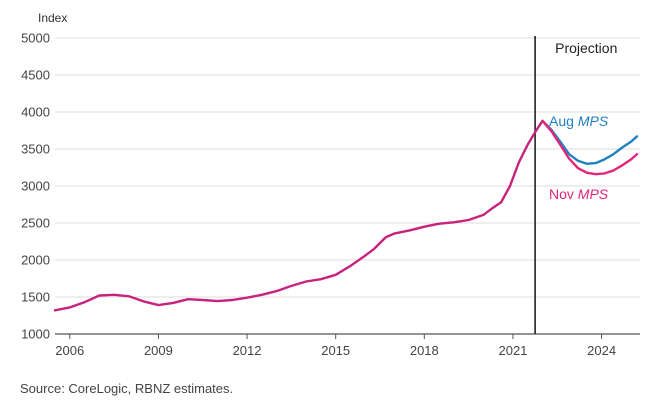  Describe the element at coordinates (35, 223) in the screenshot. I see `y-tick-label: 2500` at that location.